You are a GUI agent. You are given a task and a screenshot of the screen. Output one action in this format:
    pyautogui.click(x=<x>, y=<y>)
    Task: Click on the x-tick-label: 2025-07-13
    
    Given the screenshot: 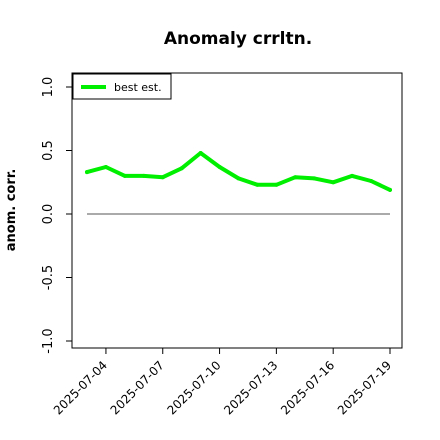 What is the action you would take?
    pyautogui.click(x=250, y=387)
    